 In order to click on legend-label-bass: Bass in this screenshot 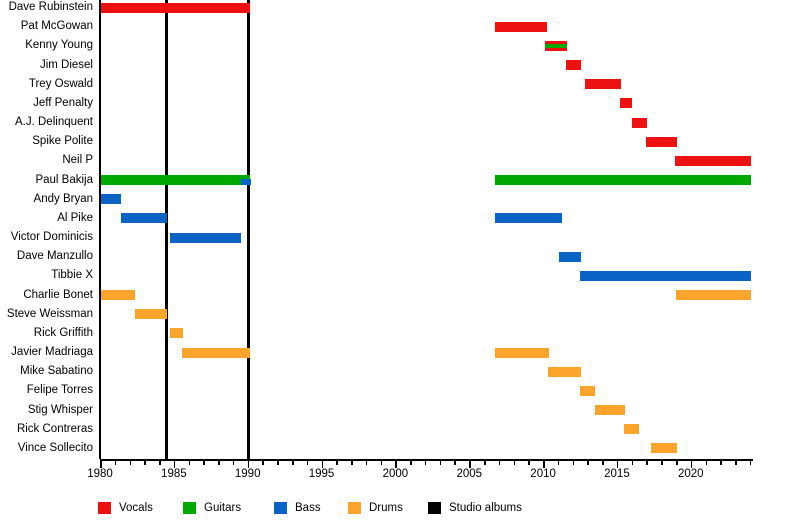, I will do `click(308, 508)`.